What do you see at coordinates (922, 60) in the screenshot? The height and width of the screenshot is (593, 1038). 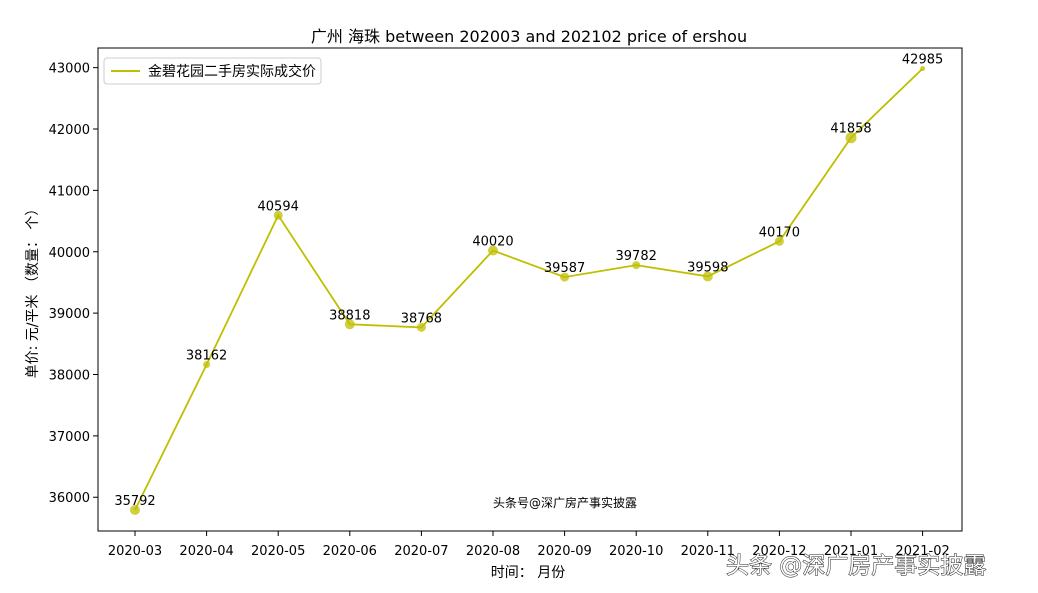 I see `data-label: 42985` at bounding box center [922, 60].